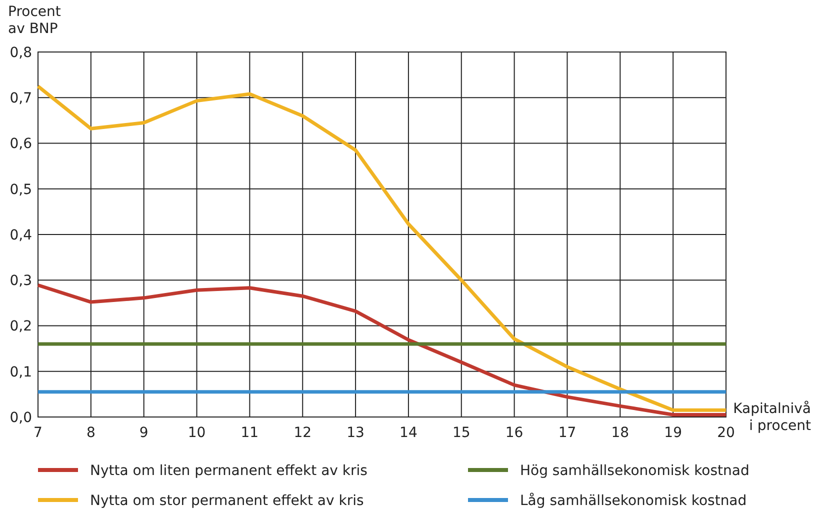 This screenshot has width=821, height=520. What do you see at coordinates (21, 372) in the screenshot?
I see `y-tick-label: 0,1` at bounding box center [21, 372].